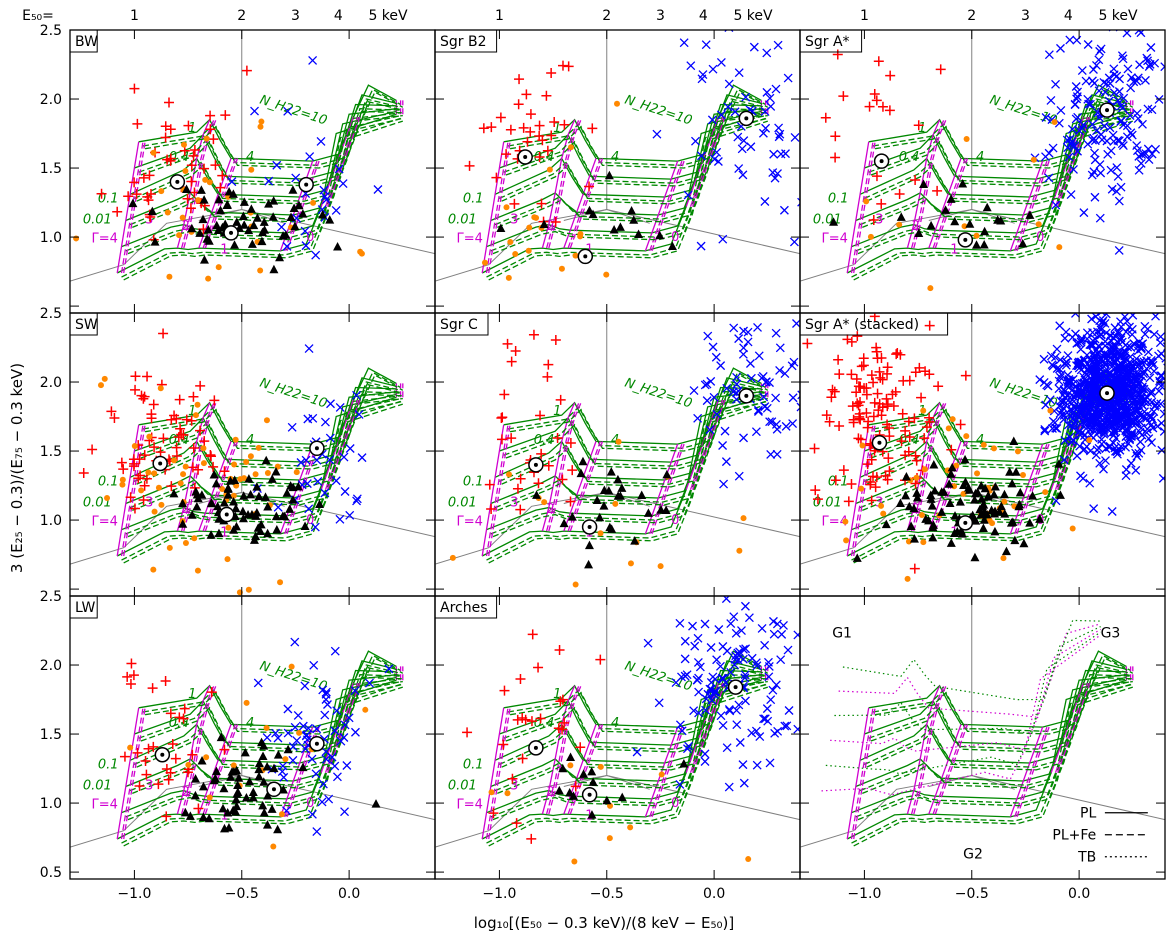  What do you see at coordinates (973, 854) in the screenshot?
I see `region-label-g2: G2` at bounding box center [973, 854].